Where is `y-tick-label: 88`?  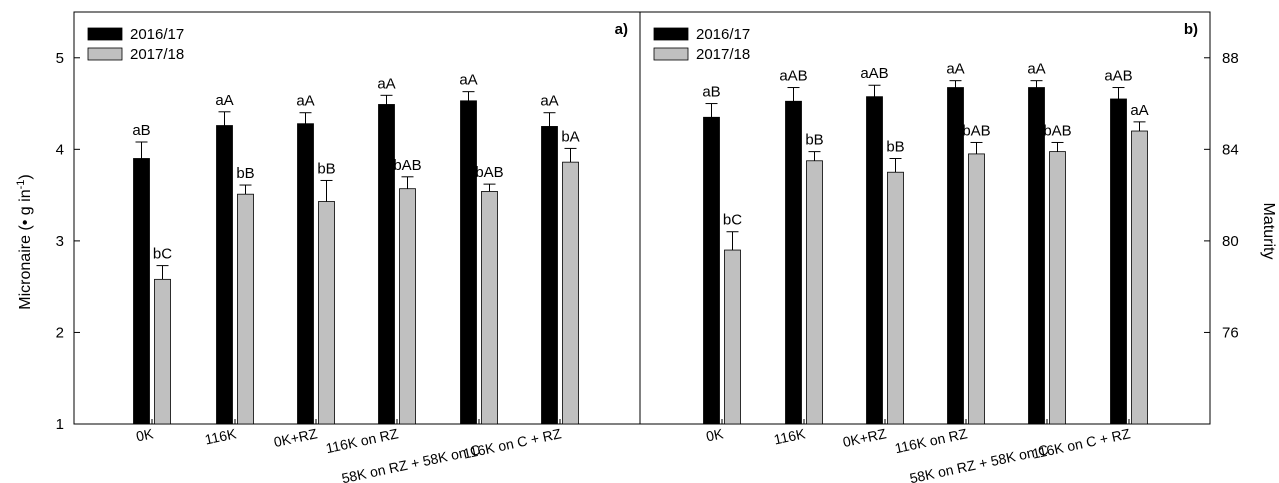 y-tick-label: 88 is located at coordinates (1230, 58).